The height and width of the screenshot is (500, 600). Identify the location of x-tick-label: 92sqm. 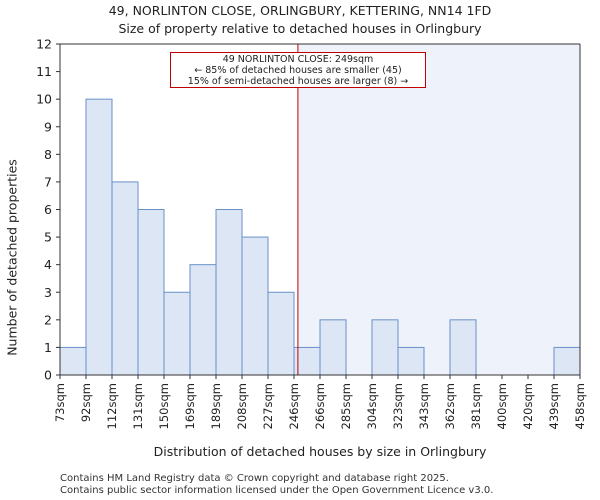
(86, 402).